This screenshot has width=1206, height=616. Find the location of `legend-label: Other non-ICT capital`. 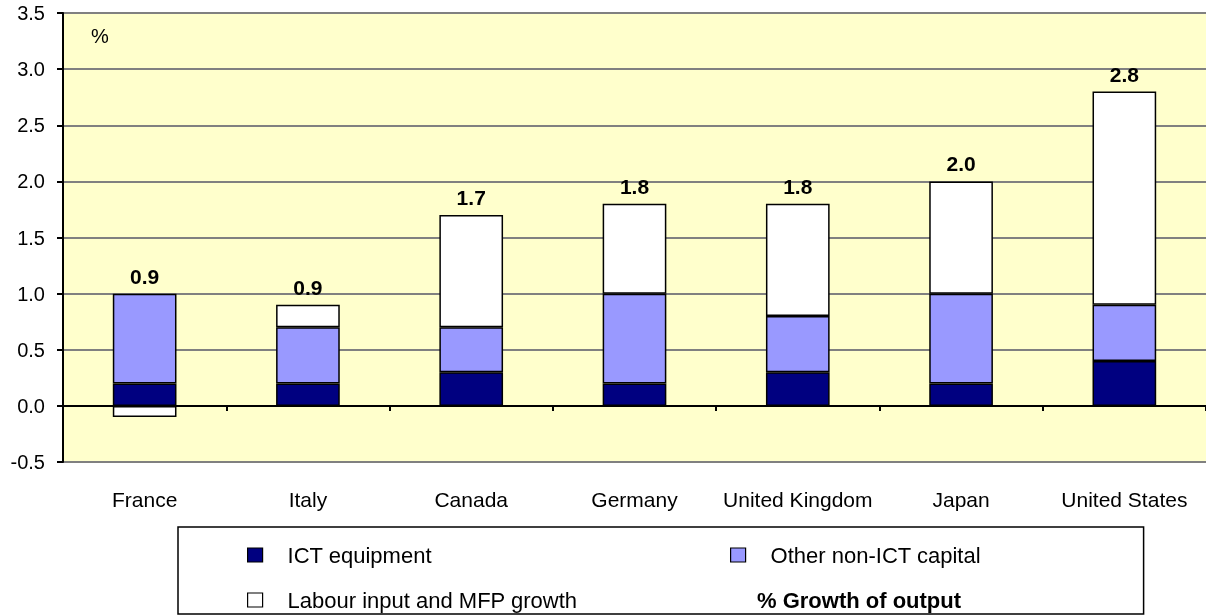

legend-label: Other non-ICT capital is located at coordinates (875, 555).